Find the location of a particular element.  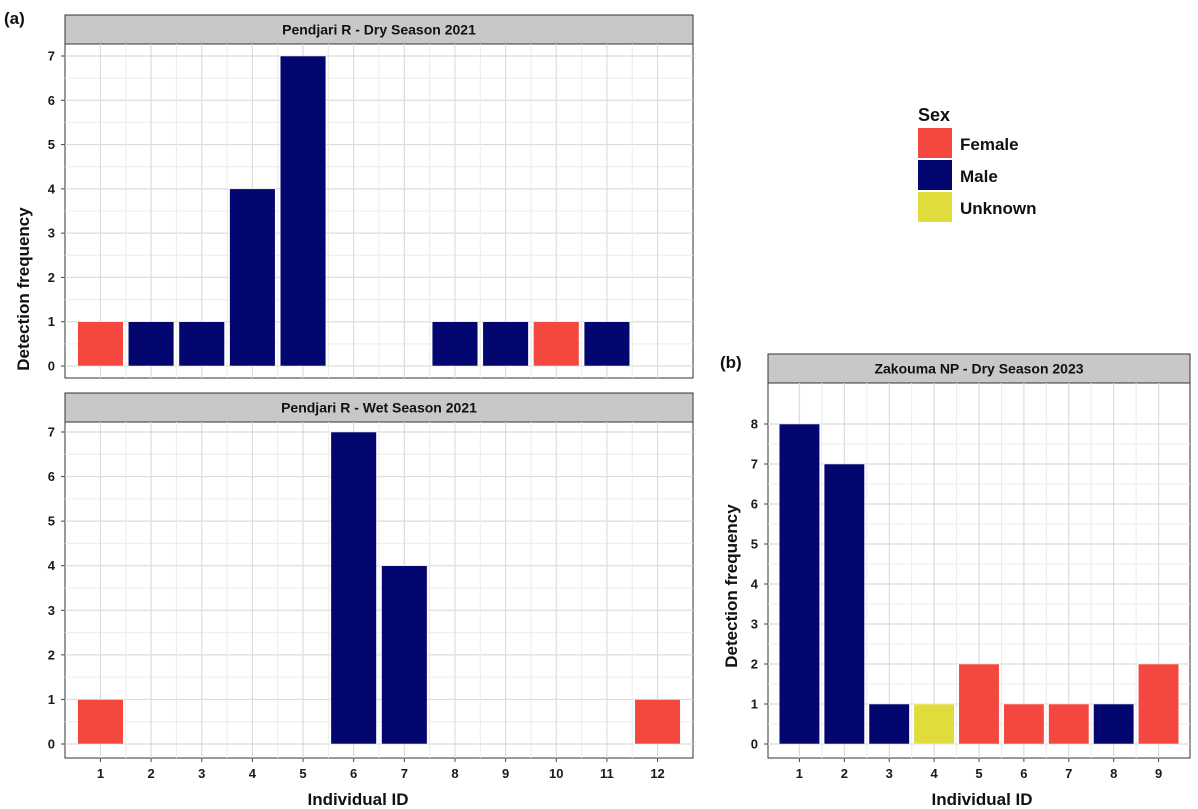

x-tick-label: 10 is located at coordinates (556, 773).